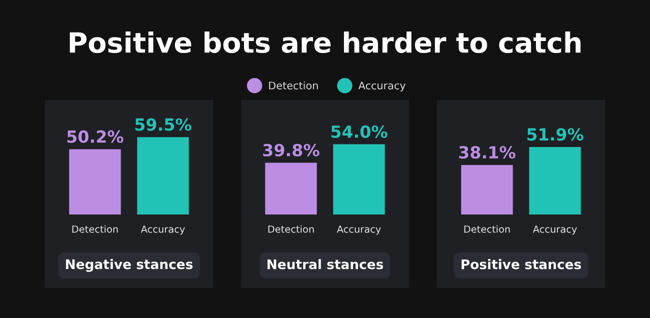  Describe the element at coordinates (291, 150) in the screenshot. I see `data-label: 39.8%` at that location.